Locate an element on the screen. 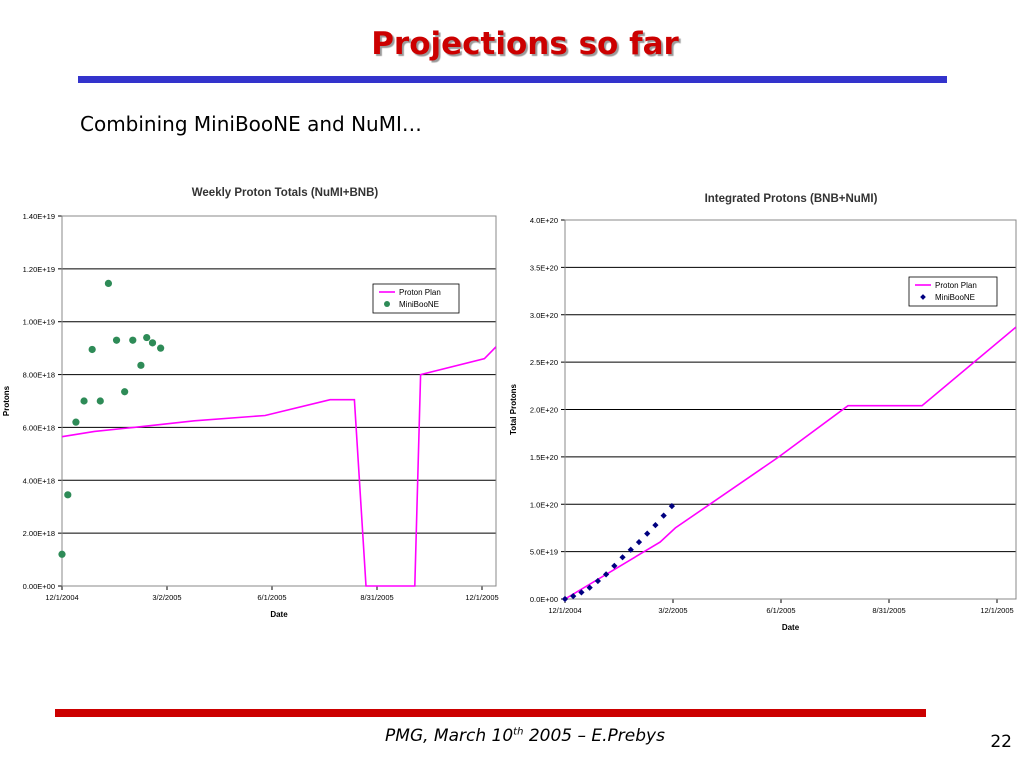  y-tick-label: 0.00E+00 is located at coordinates (39, 586).